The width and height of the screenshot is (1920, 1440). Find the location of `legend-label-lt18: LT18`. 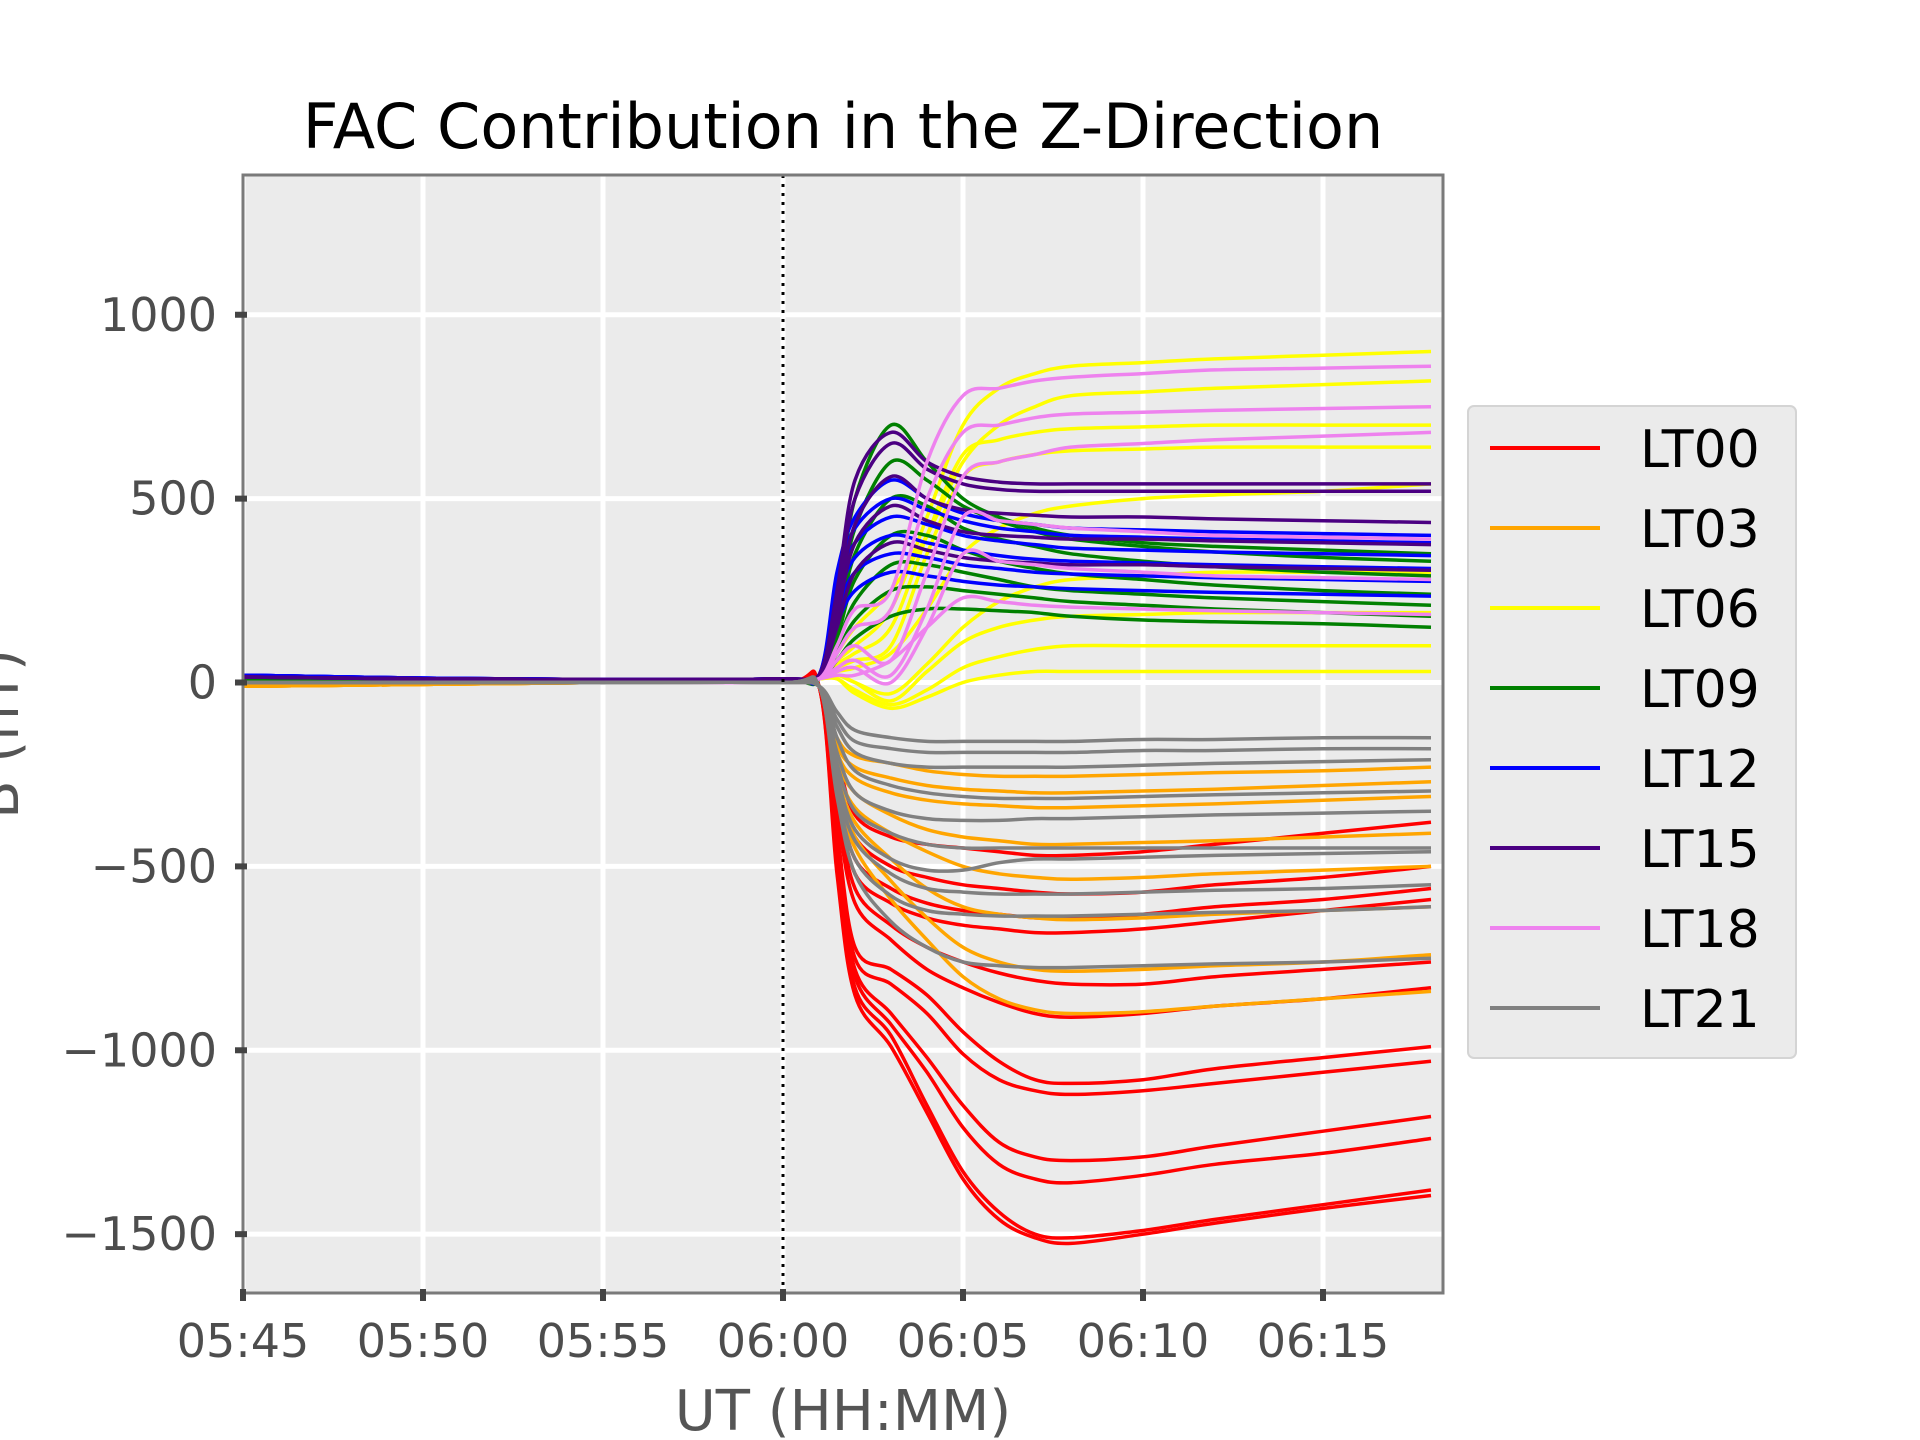

legend-label-lt18: LT18 is located at coordinates (1700, 930).